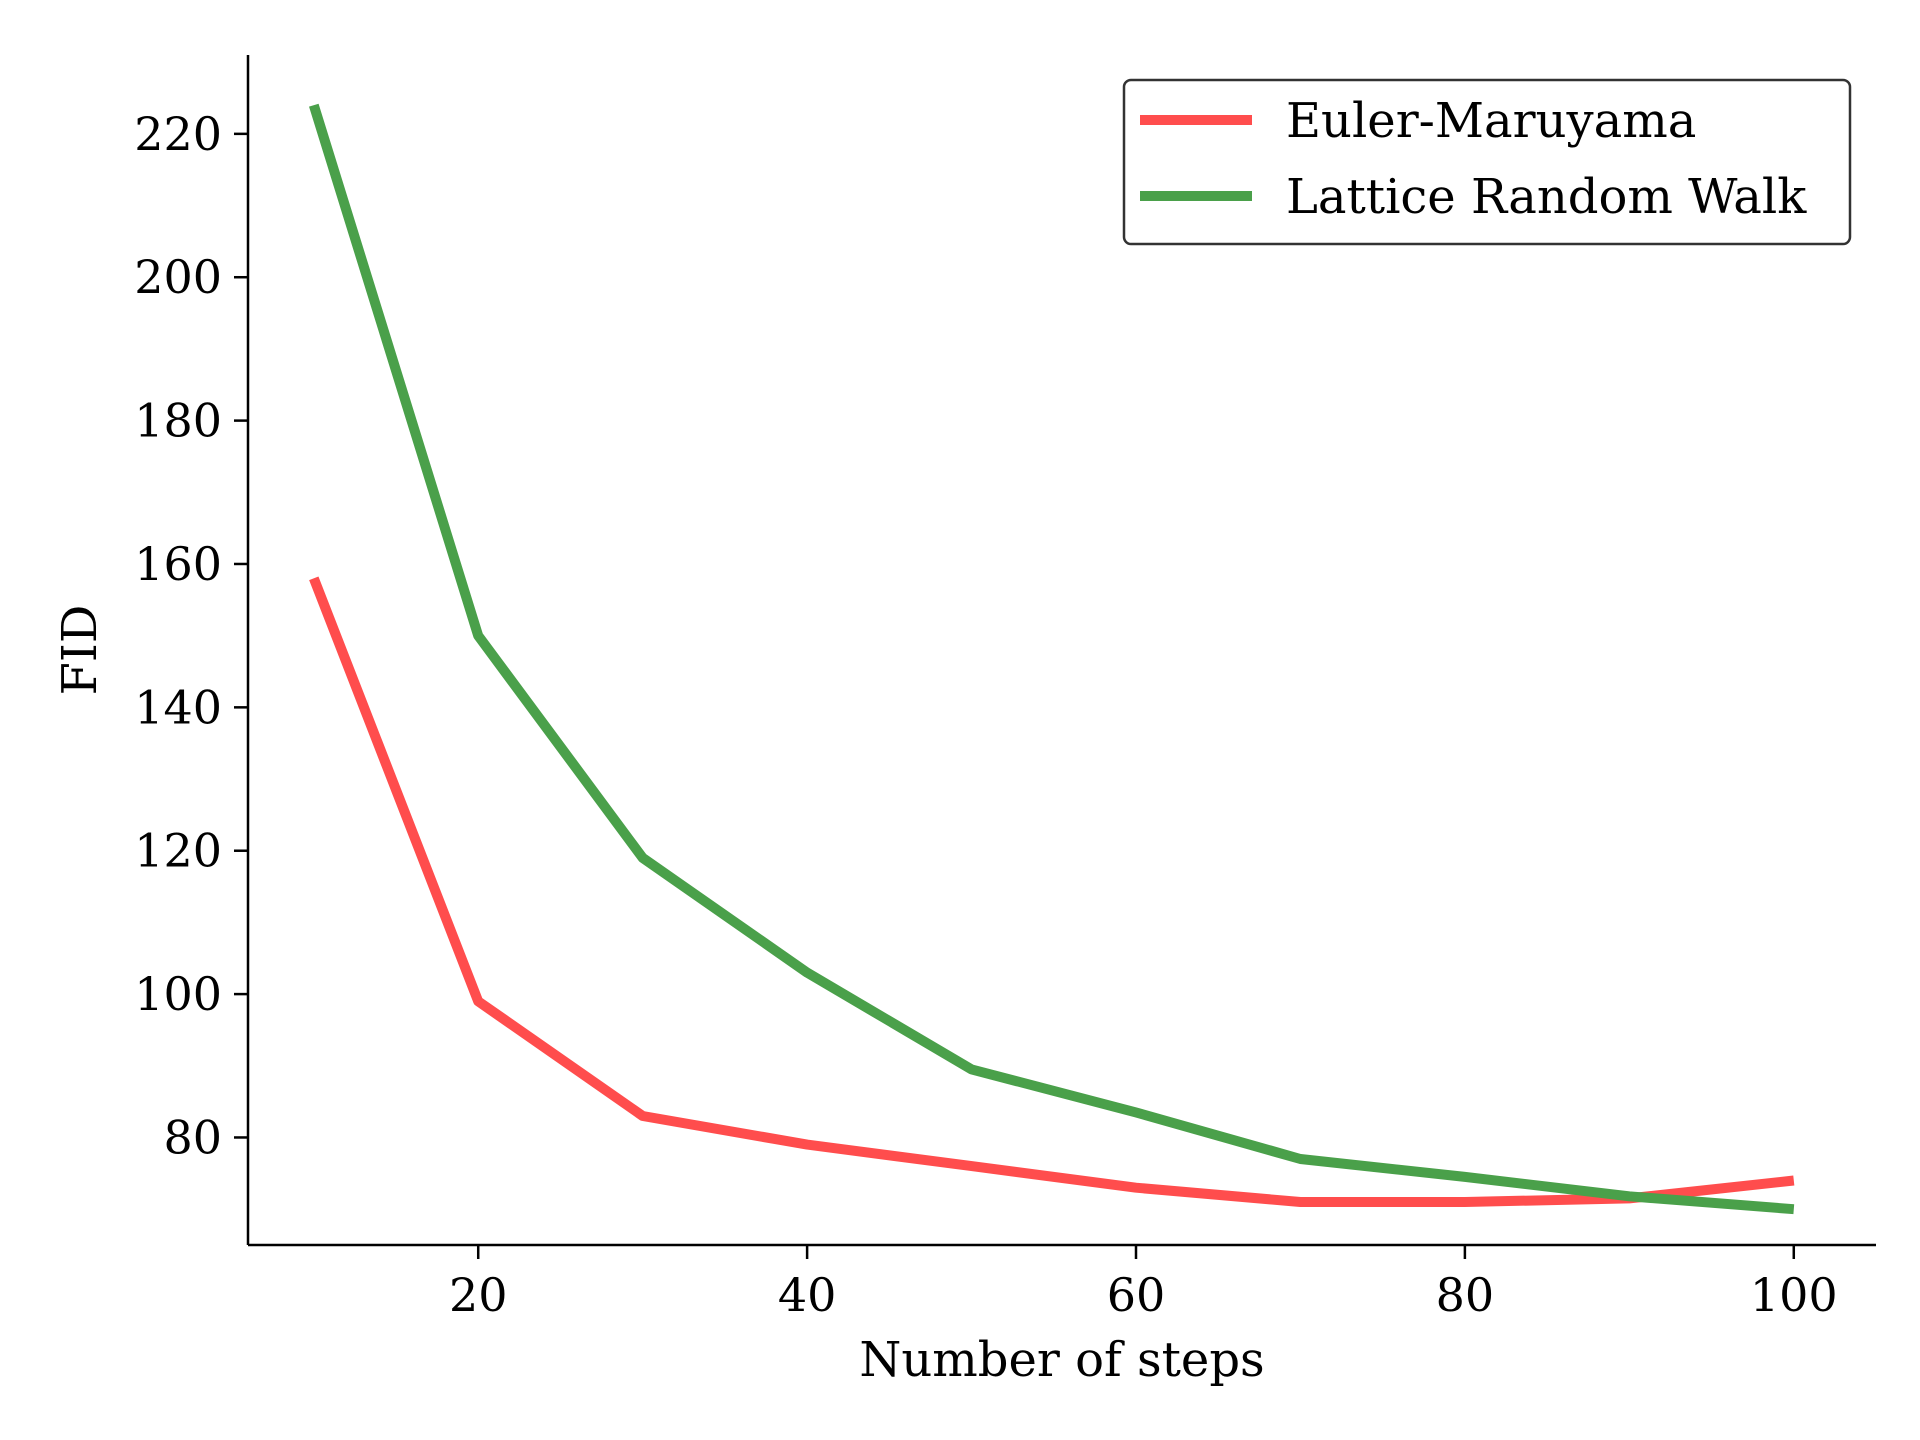 The image size is (1920, 1440). What do you see at coordinates (191, 635) in the screenshot?
I see `y-ticks: 80 100 120 140 160 180 200 220` at bounding box center [191, 635].